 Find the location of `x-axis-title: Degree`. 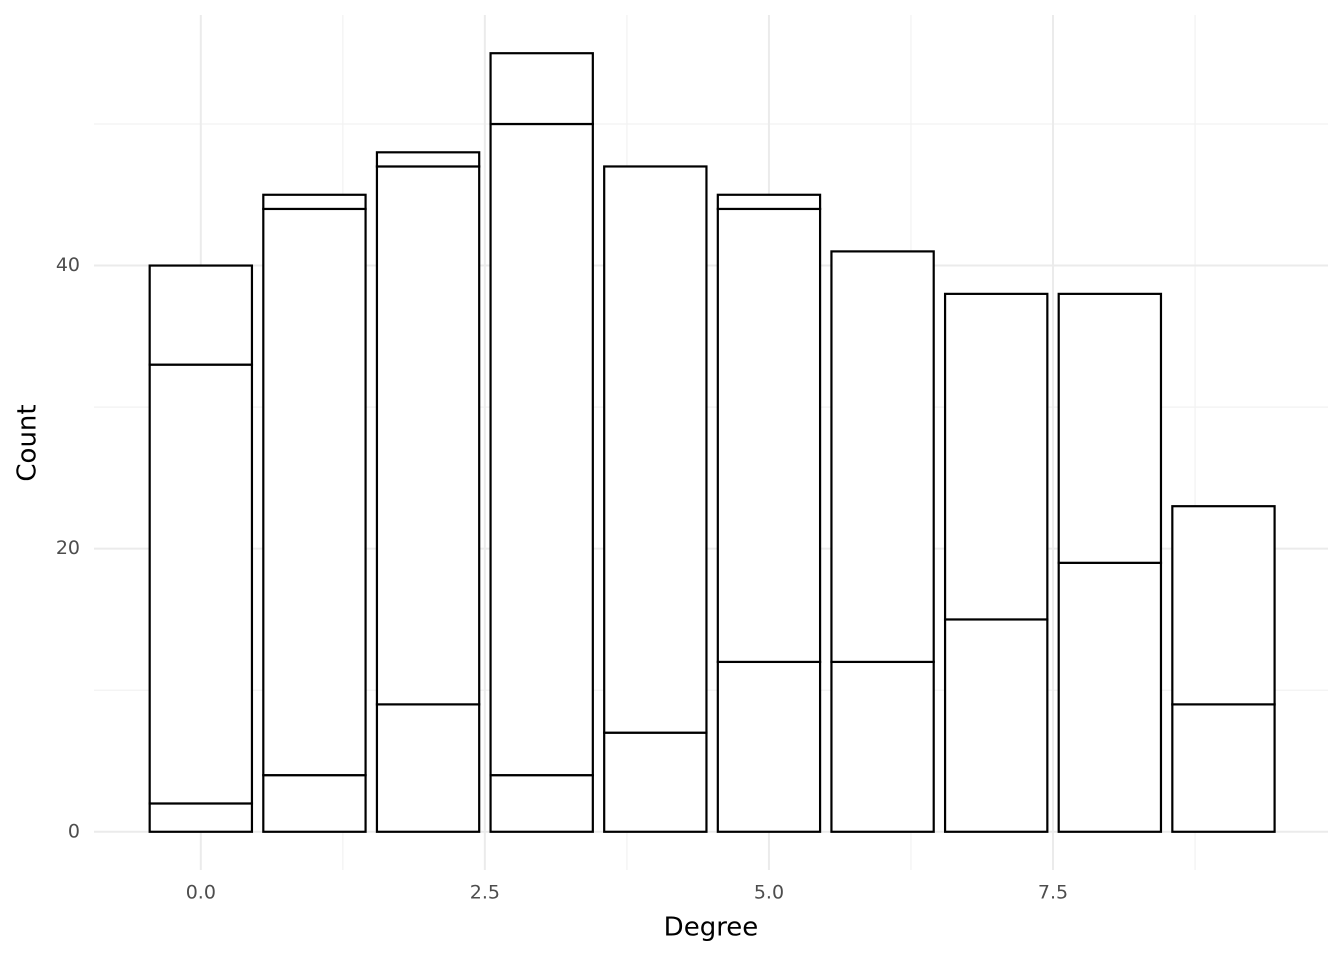

x-axis-title: Degree is located at coordinates (711, 928).